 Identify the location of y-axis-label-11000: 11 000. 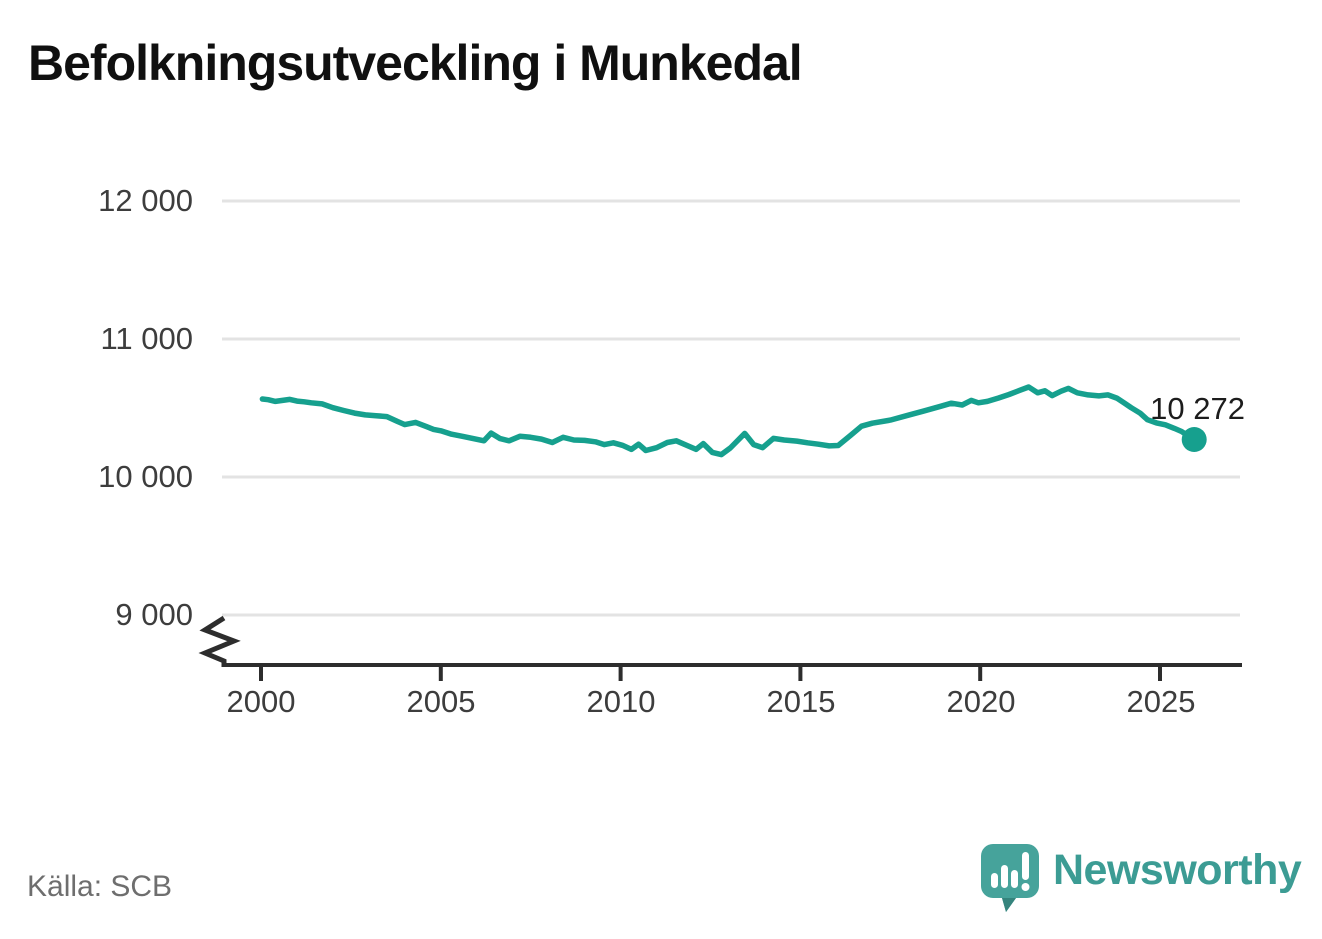
(146, 338).